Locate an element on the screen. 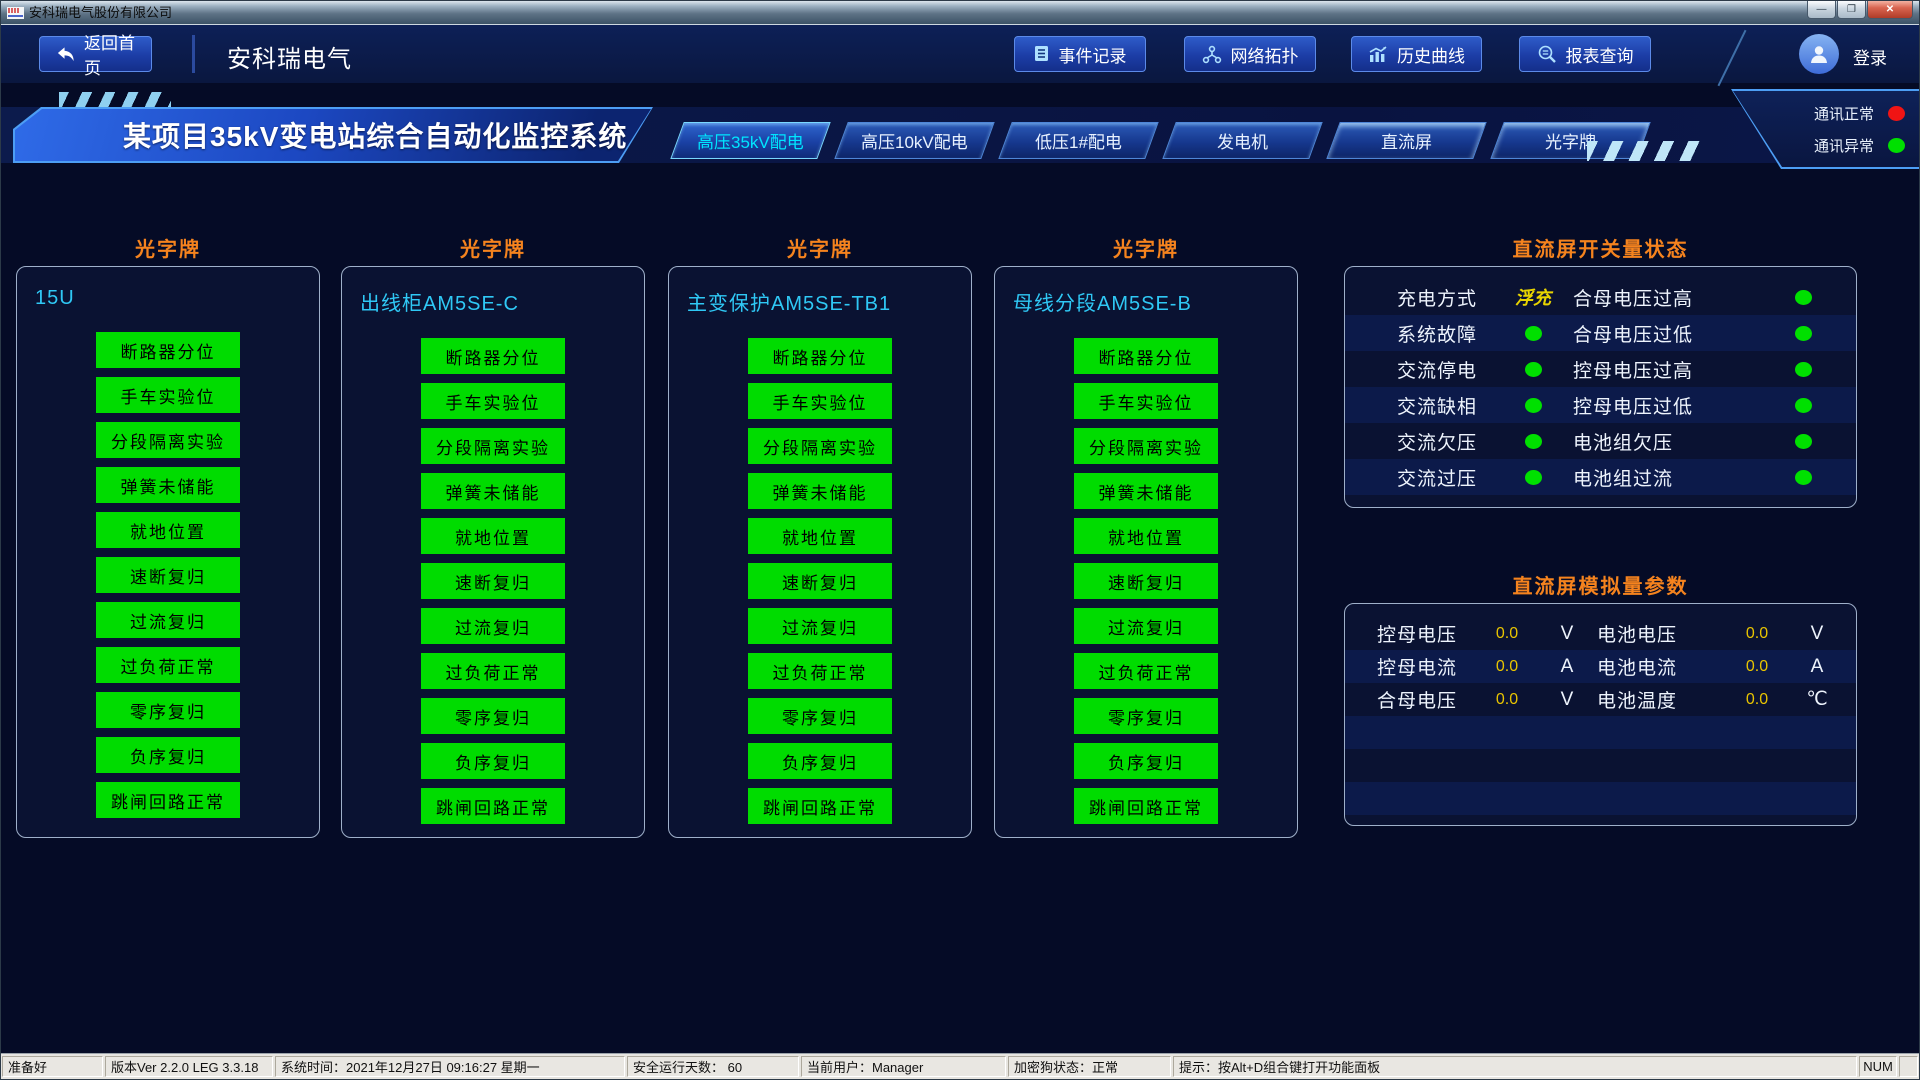 Image resolution: width=1920 pixels, height=1080 pixels. history-curve-label: 历史曲线 is located at coordinates (1431, 56).